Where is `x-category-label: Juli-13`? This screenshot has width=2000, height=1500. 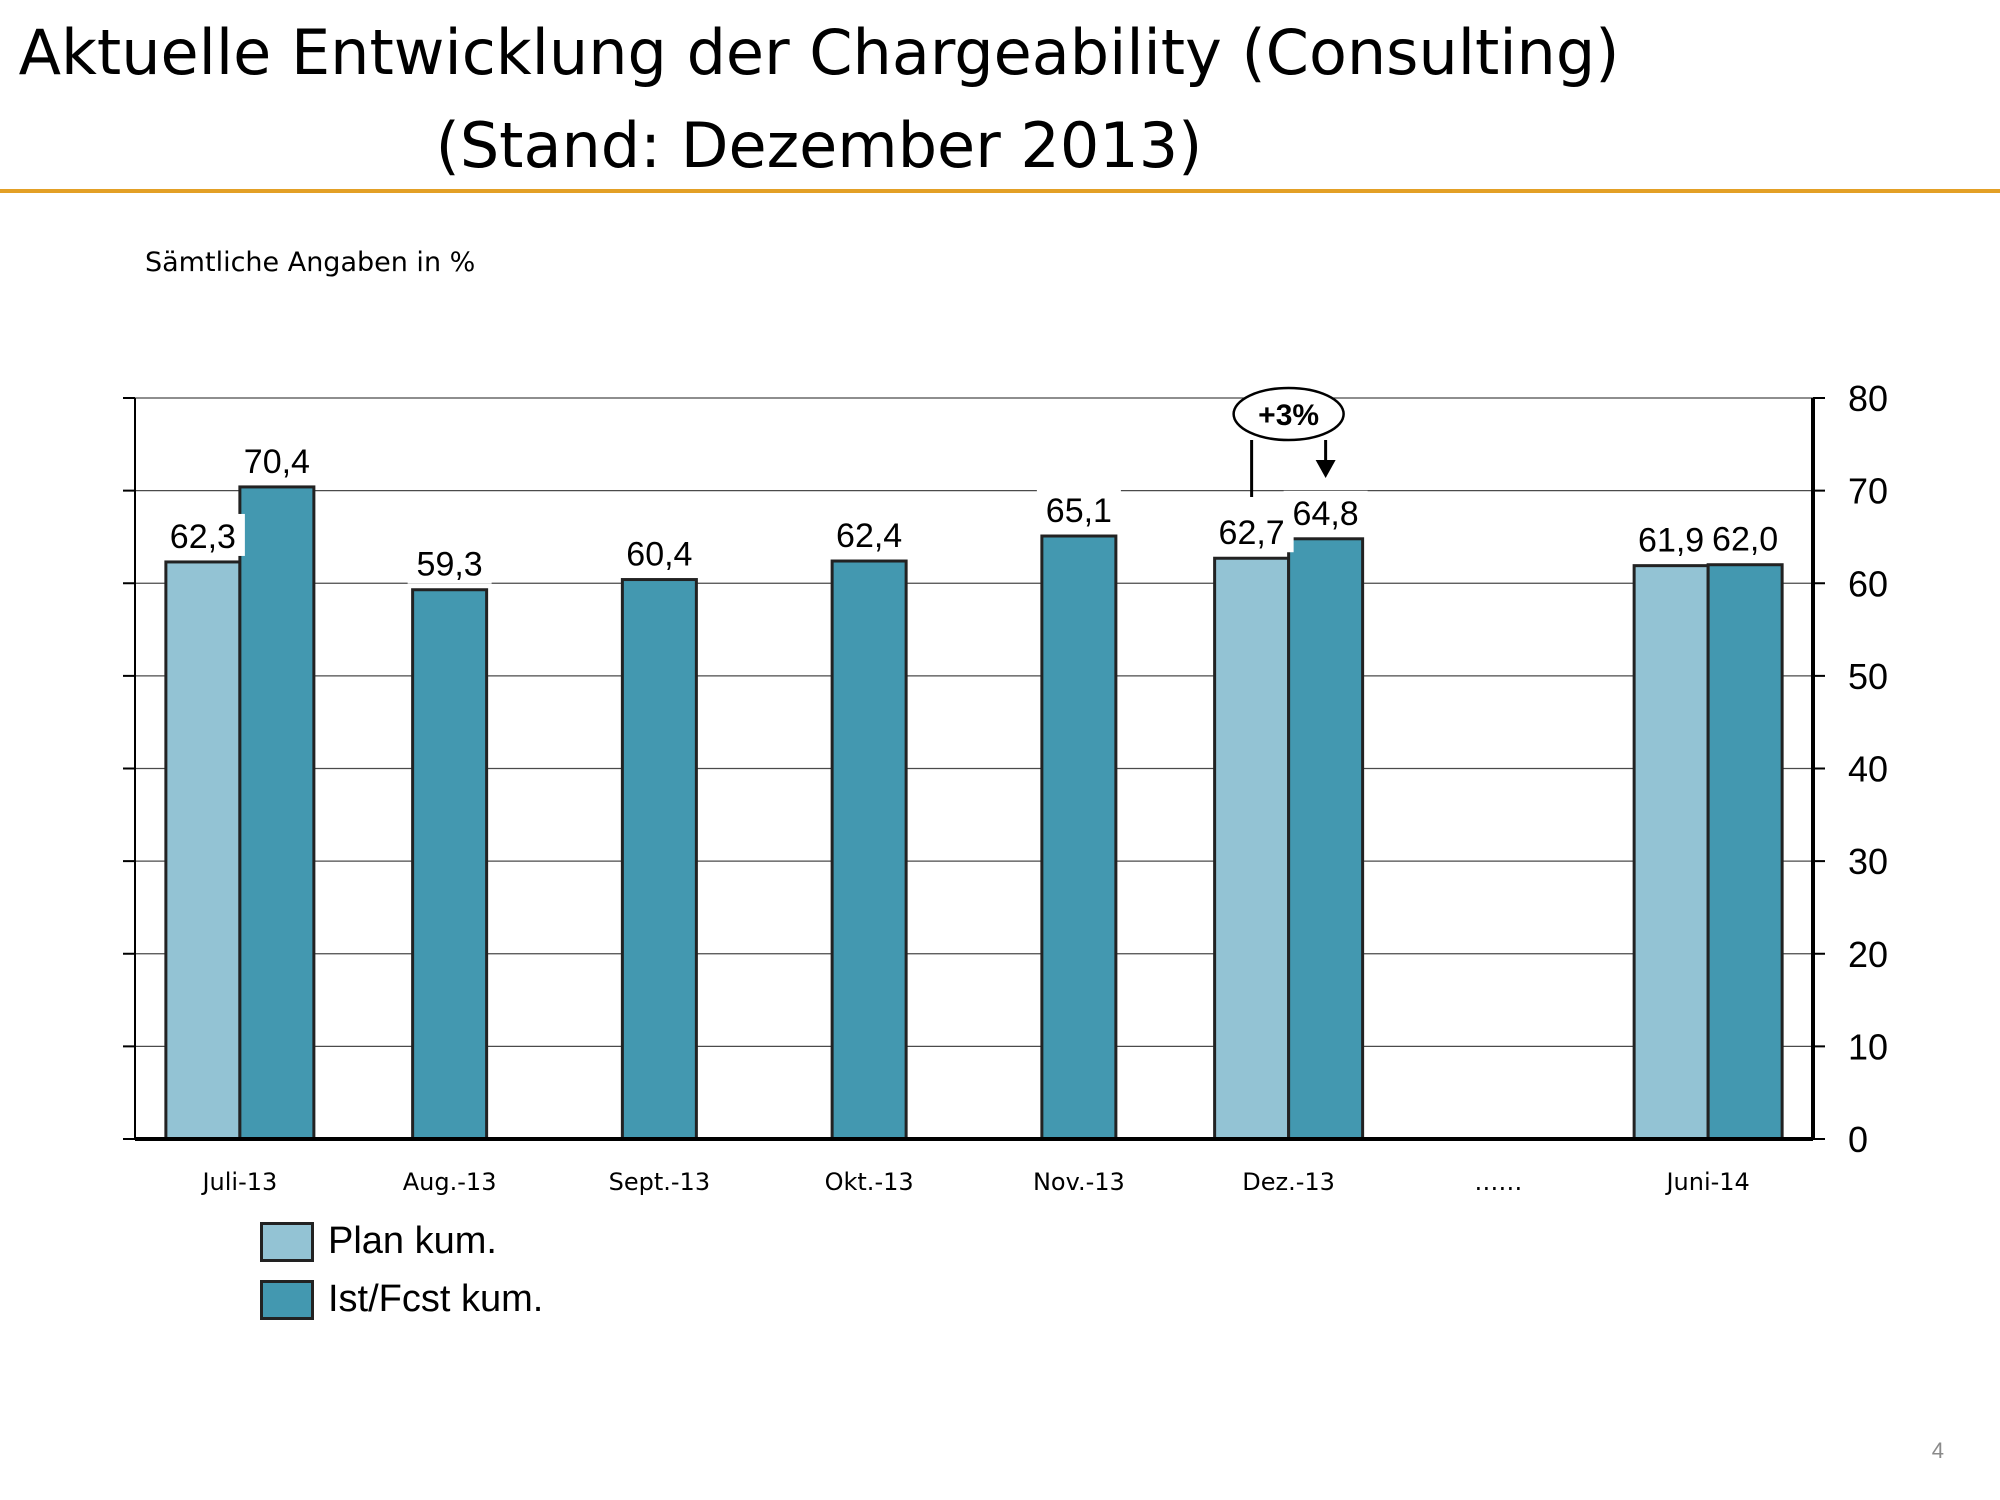
x-category-label: Juli-13 is located at coordinates (238, 1182).